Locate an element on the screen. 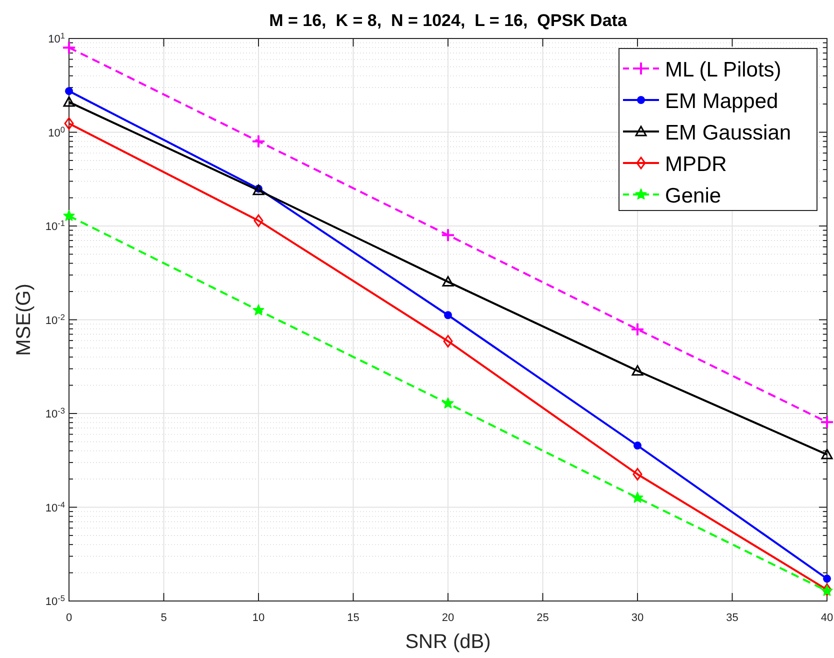  x-tick-label: 40 is located at coordinates (827, 618).